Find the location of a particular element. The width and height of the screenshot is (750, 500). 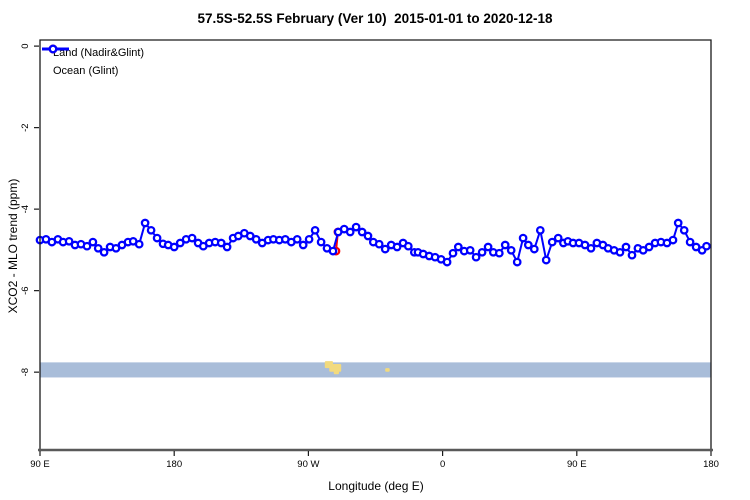

y-tick-label: -6 is located at coordinates (25, 290).